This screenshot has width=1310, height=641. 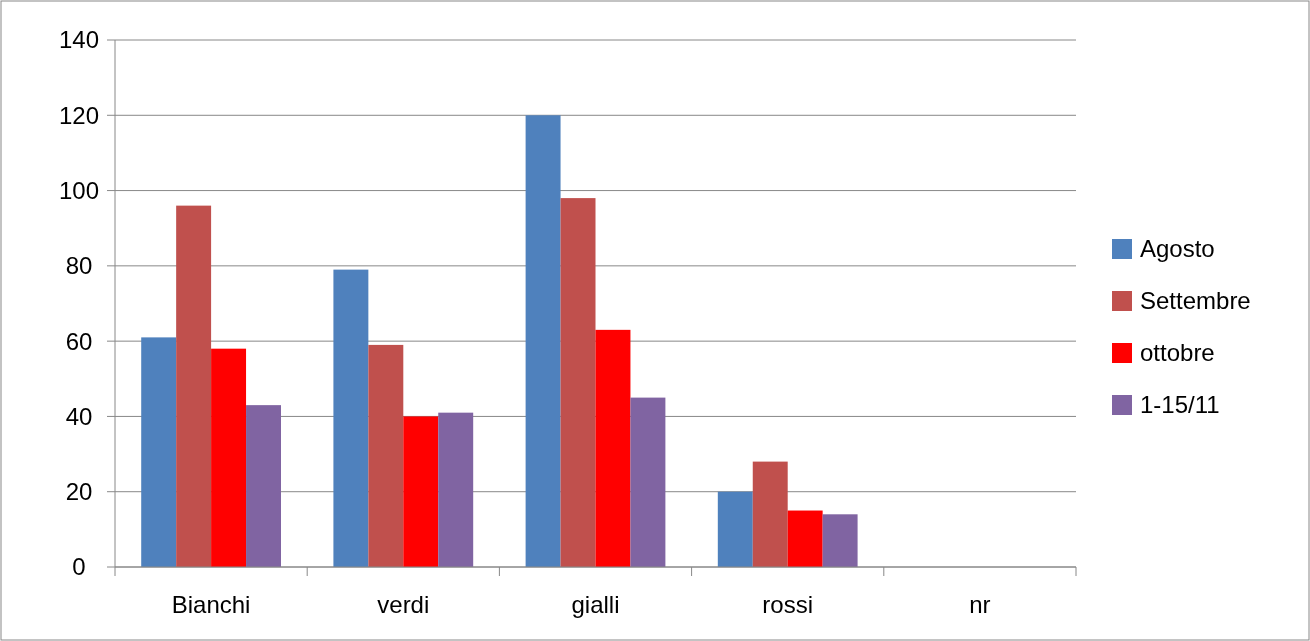 What do you see at coordinates (1177, 353) in the screenshot?
I see `legend-label: ottobre` at bounding box center [1177, 353].